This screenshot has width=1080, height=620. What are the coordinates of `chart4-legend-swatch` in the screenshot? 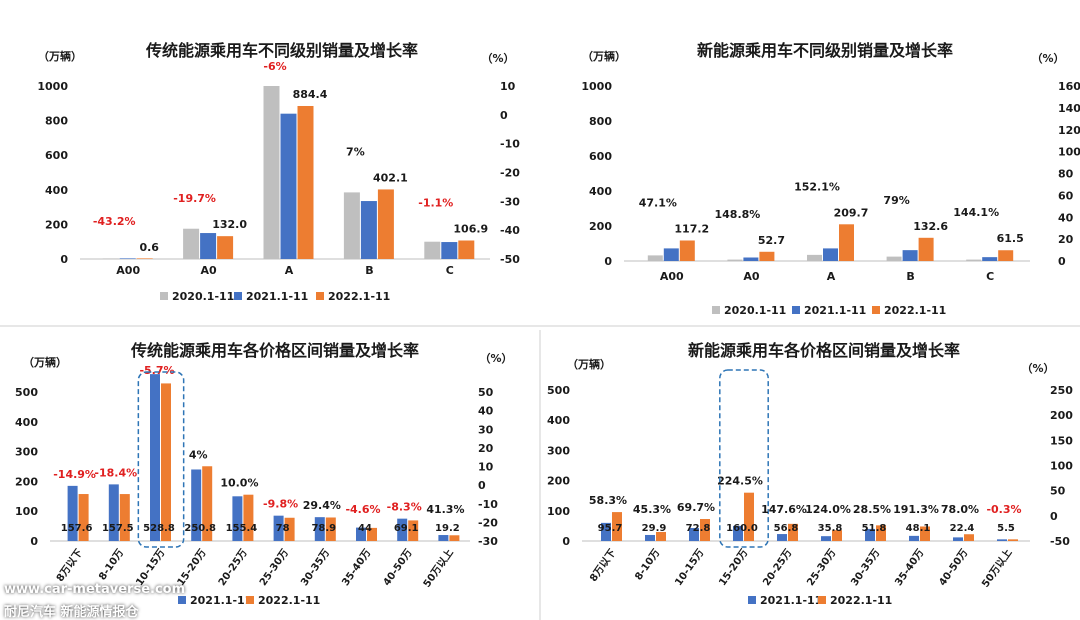 It's located at (752, 600).